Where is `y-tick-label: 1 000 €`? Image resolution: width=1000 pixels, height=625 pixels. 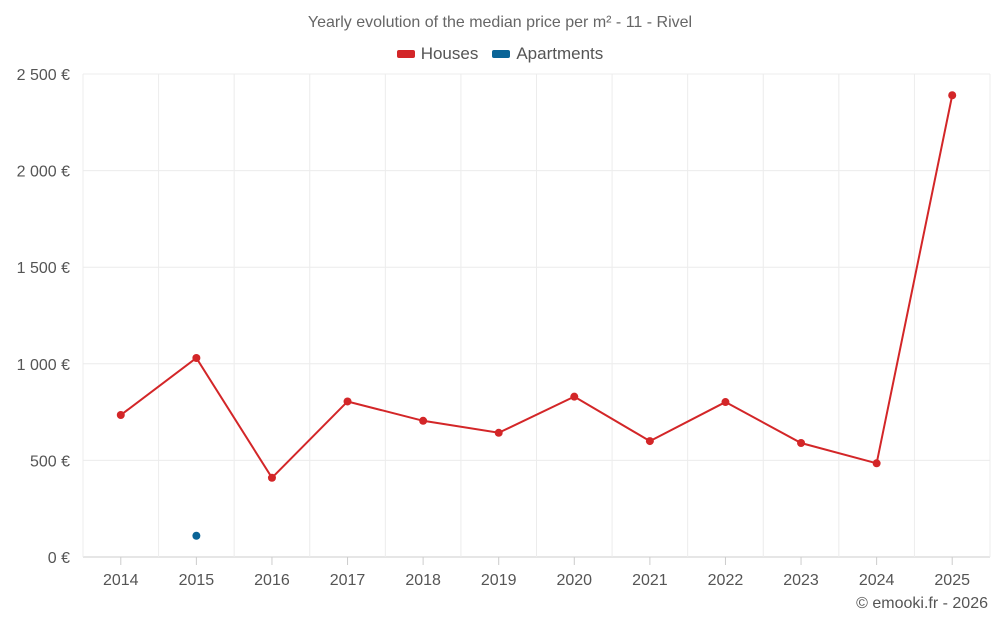 y-tick-label: 1 000 € is located at coordinates (43, 365).